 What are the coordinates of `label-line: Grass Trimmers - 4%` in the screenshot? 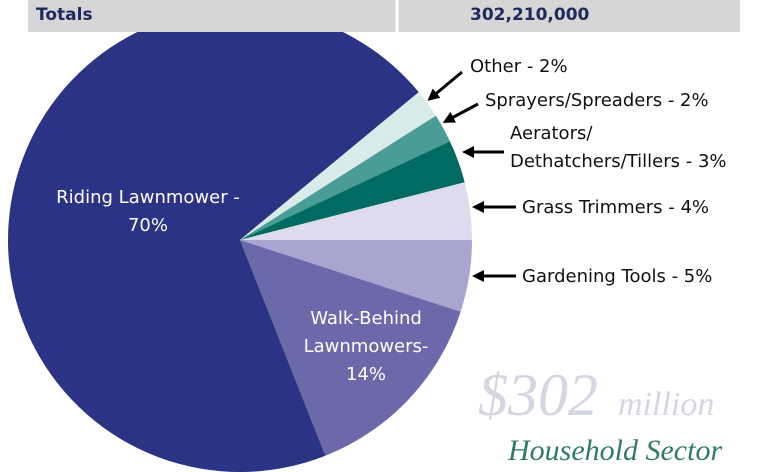 It's located at (615, 207).